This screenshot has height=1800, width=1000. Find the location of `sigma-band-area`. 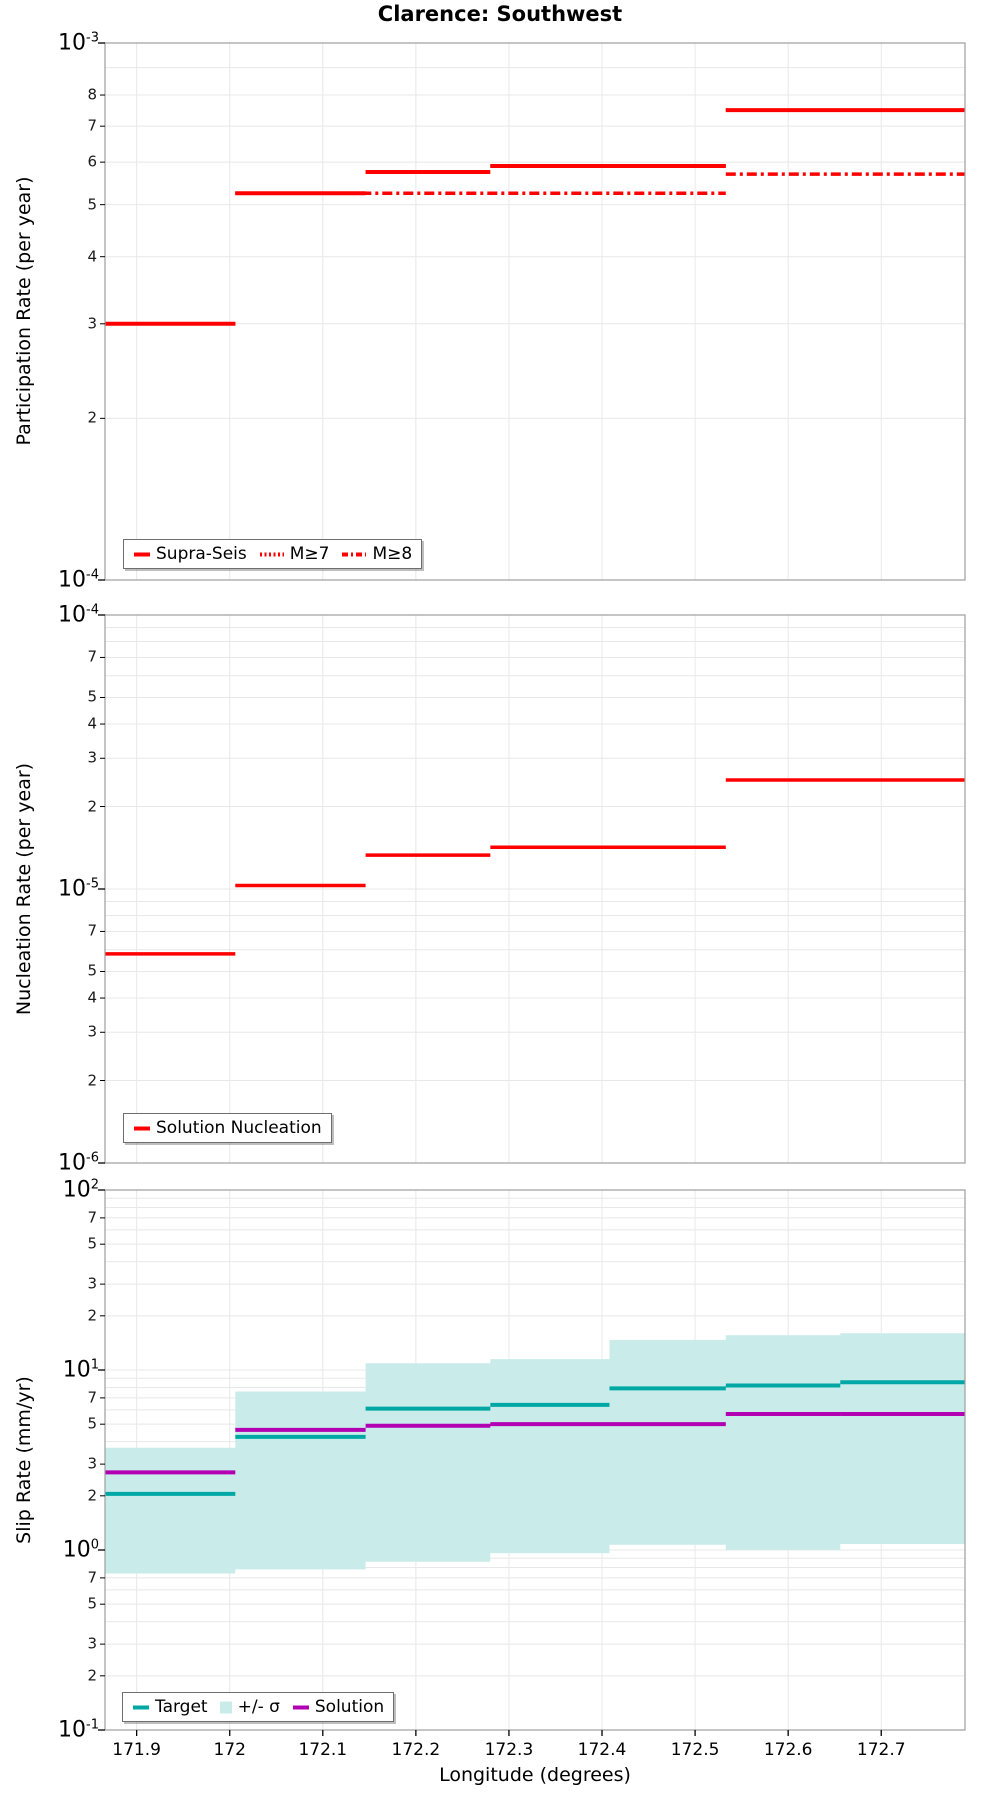

sigma-band-area is located at coordinates (535, 1453).